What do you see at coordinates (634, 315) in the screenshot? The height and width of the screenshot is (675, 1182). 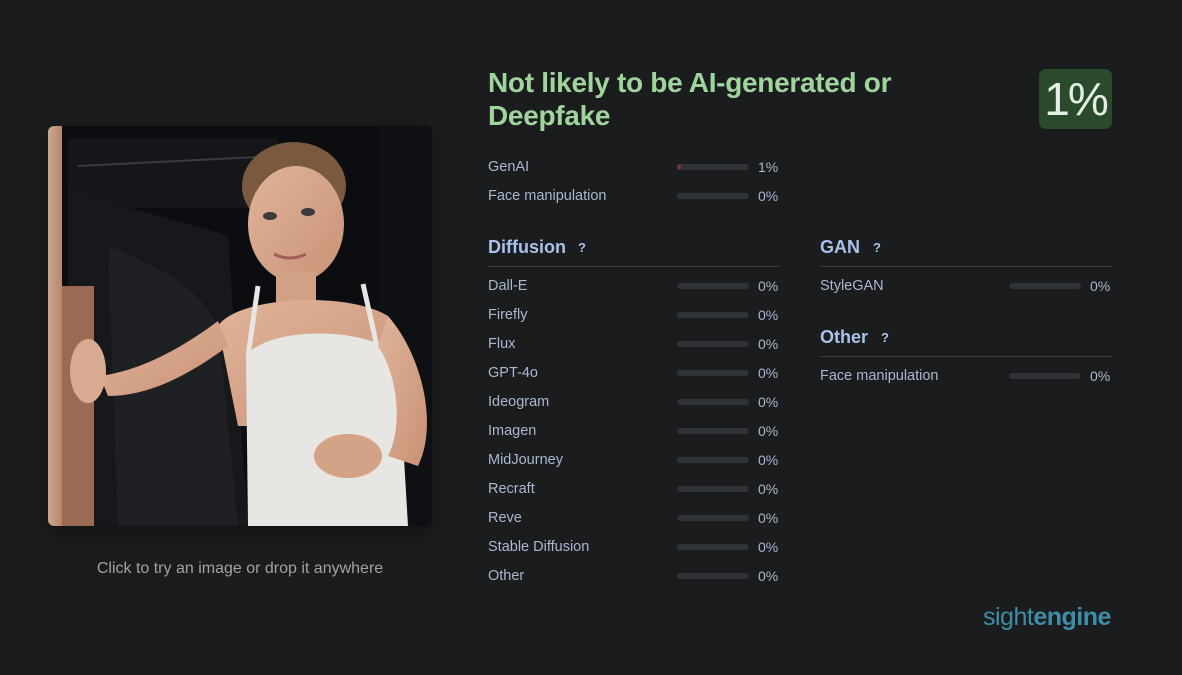 I see `score-row: Firefly 0%` at bounding box center [634, 315].